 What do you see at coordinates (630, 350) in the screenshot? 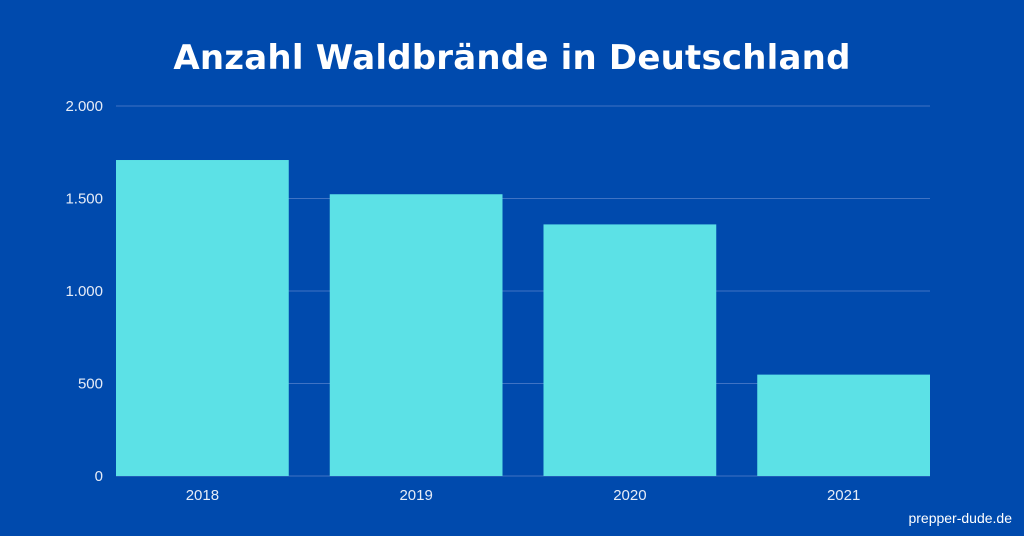
I see `bar-2020` at bounding box center [630, 350].